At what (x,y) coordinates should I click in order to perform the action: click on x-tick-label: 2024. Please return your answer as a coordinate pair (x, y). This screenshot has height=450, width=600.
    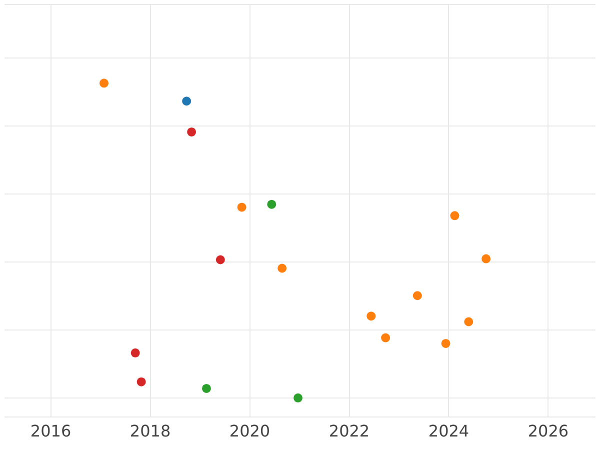
    Looking at the image, I should click on (449, 431).